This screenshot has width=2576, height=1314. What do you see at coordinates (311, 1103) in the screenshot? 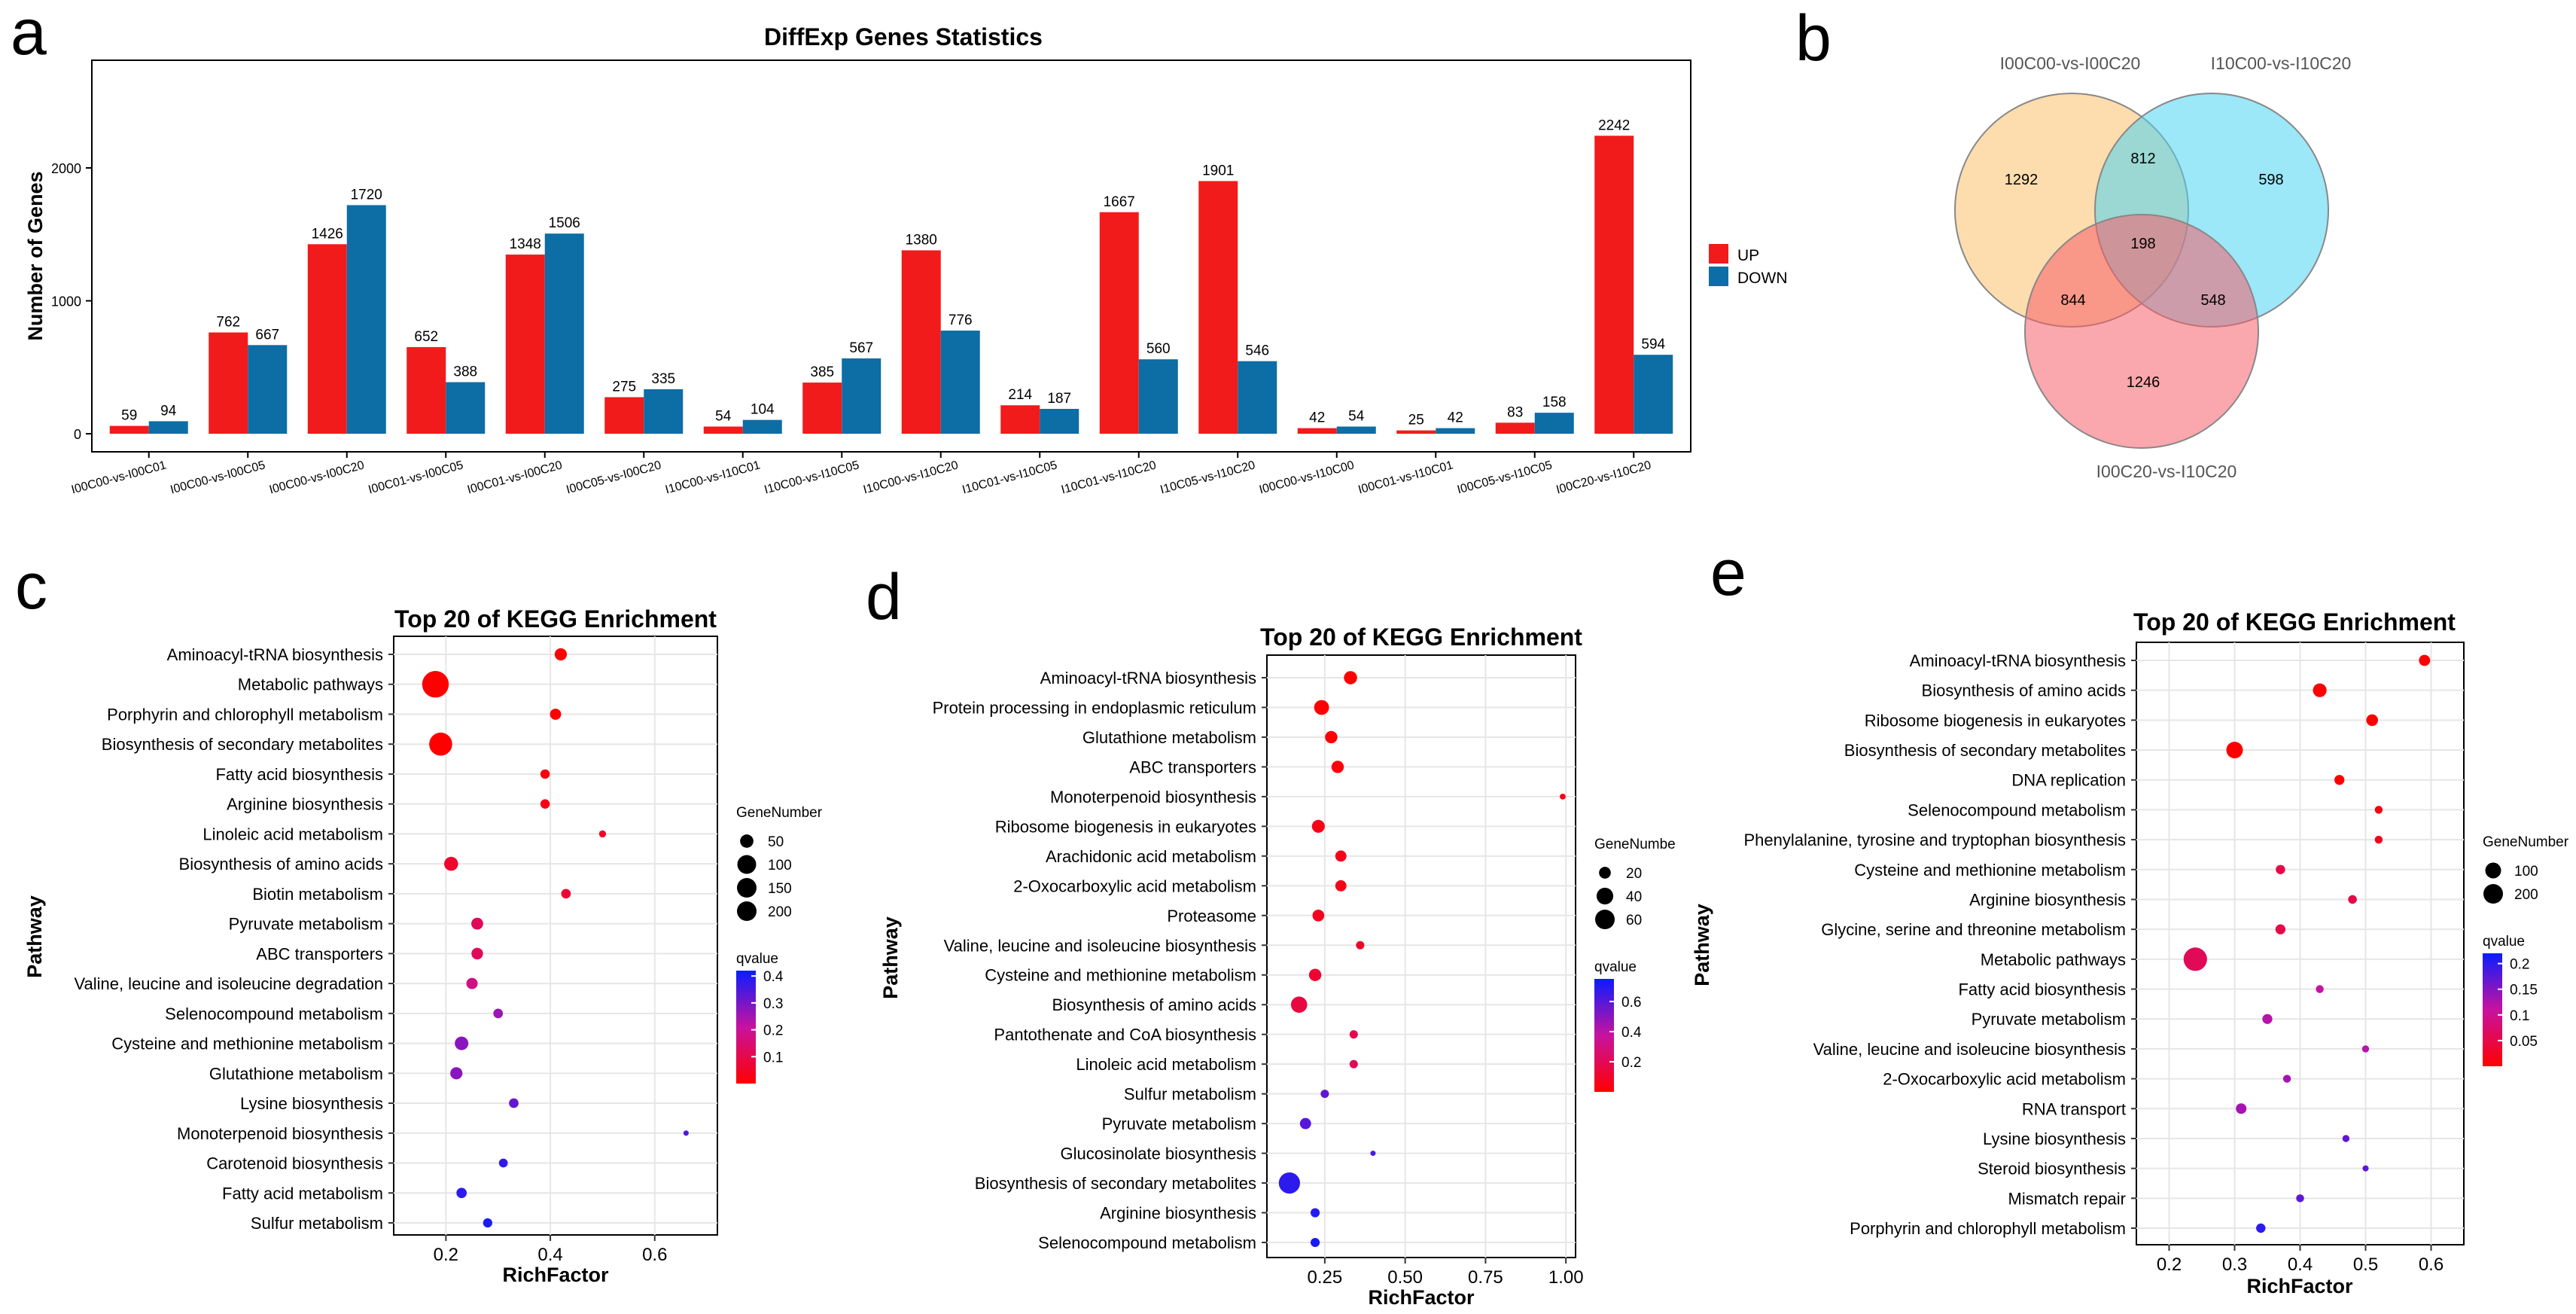
I see `pathway-label: Lysine biosynthesis` at bounding box center [311, 1103].